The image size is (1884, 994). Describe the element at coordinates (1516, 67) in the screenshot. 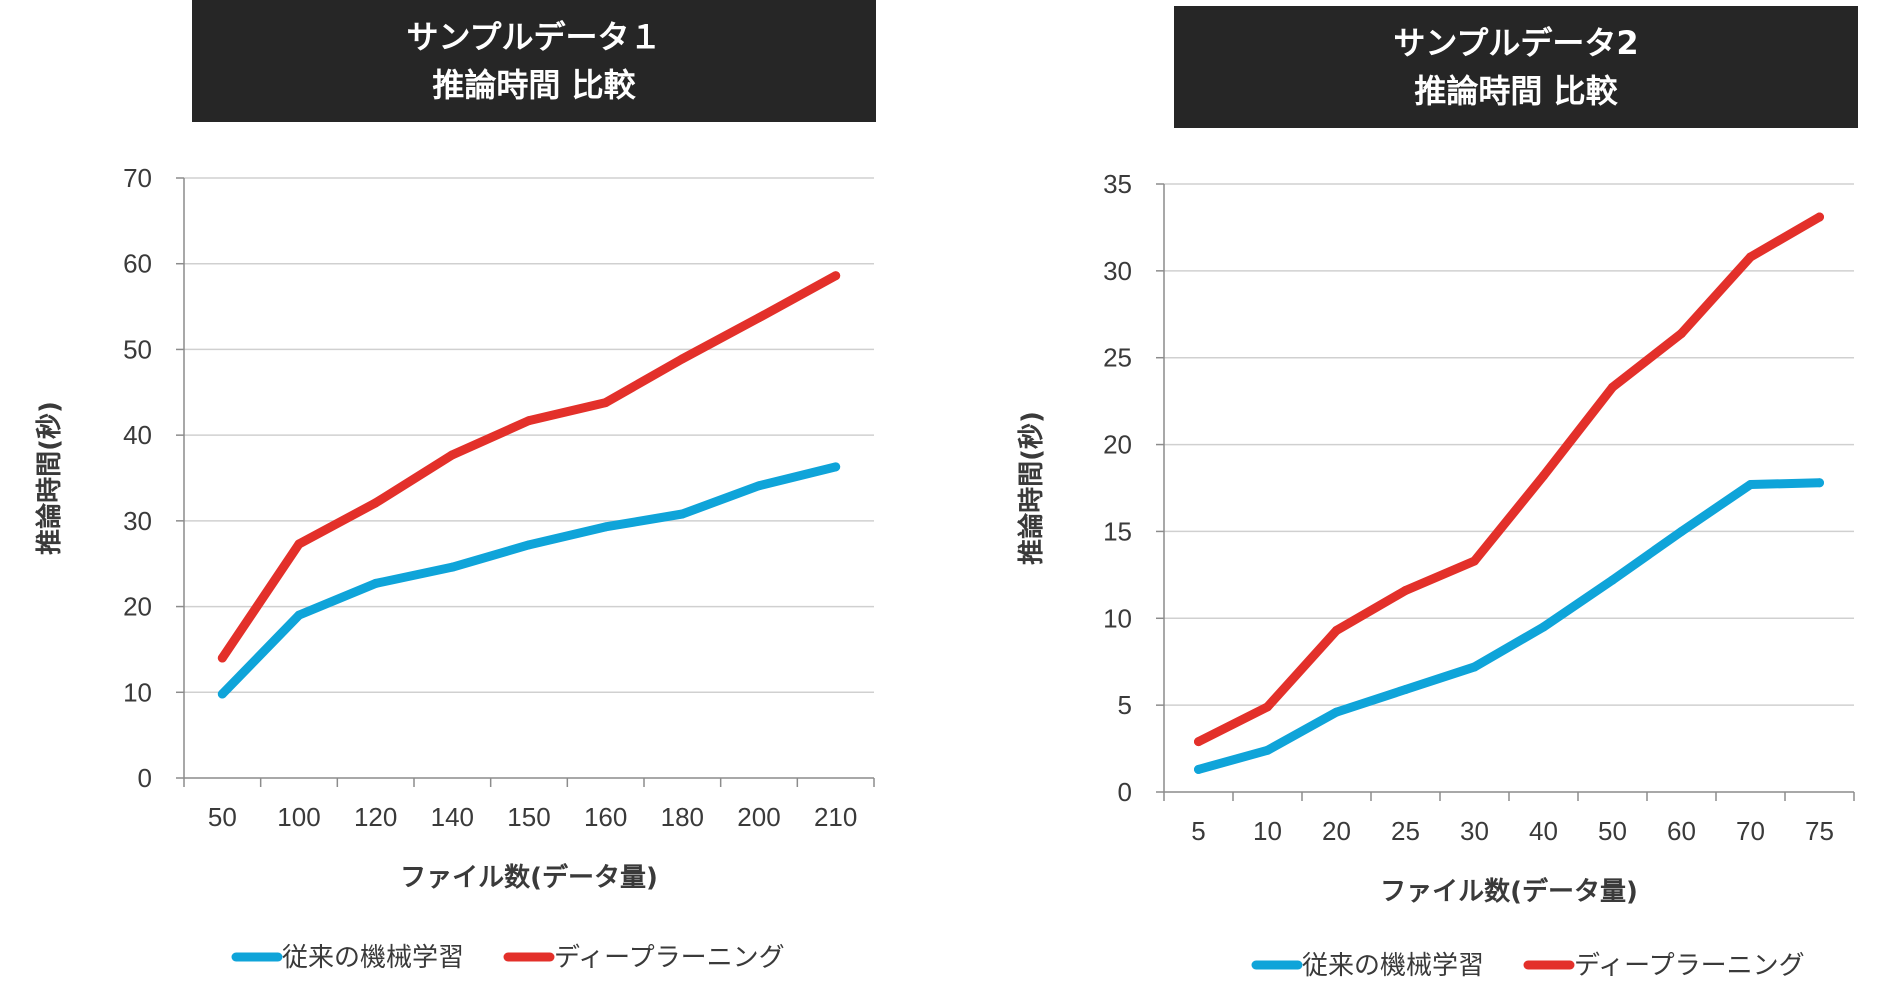

I see `chart-title-box: サンプルデータ2 推論時間 比較` at that location.